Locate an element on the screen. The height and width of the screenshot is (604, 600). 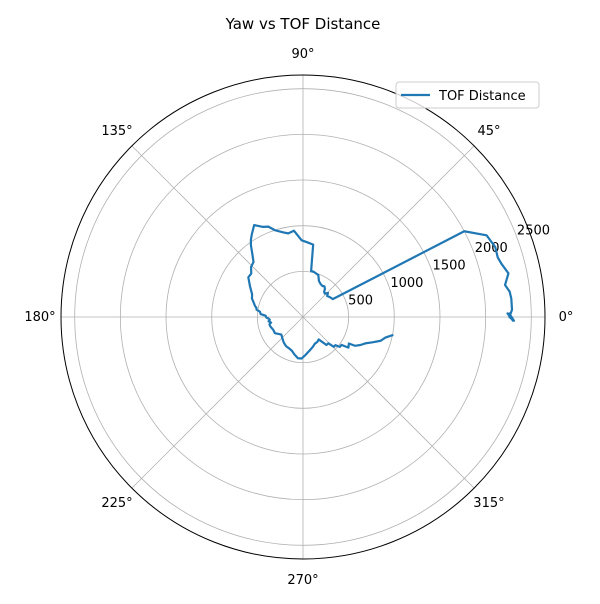
angle-tick-label: 90° is located at coordinates (302, 54).